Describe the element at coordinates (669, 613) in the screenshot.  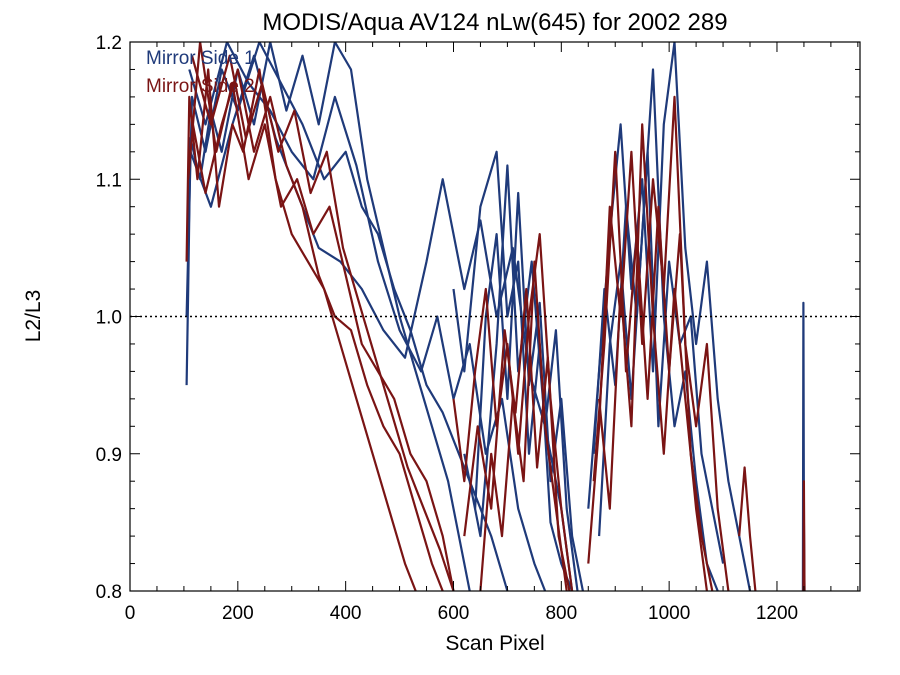
I see `x-tick-label: 1000` at that location.